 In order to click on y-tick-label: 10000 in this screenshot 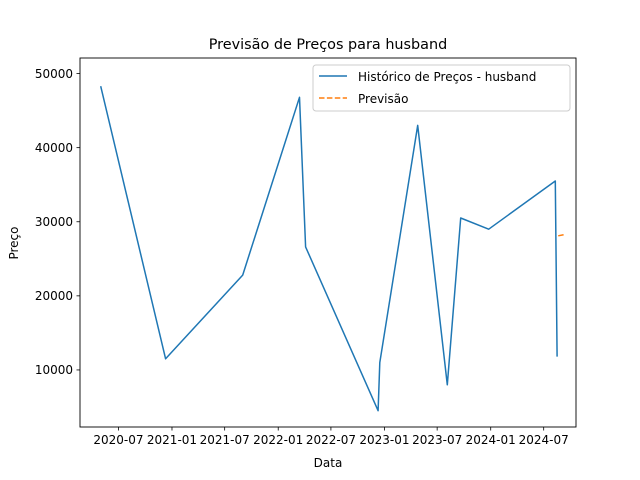, I will do `click(54, 370)`.